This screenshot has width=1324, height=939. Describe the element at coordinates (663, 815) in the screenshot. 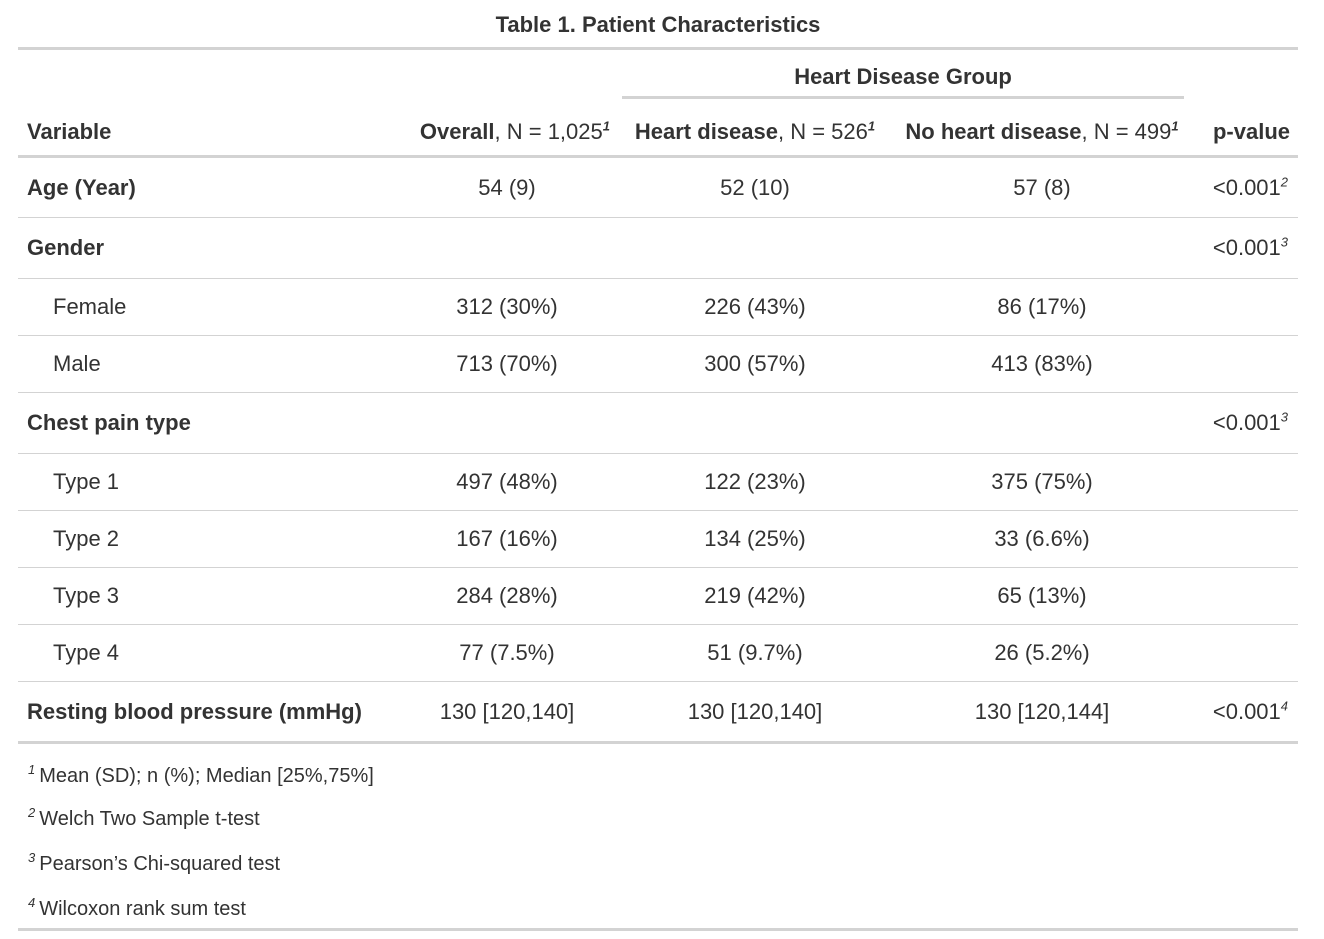

I see `footnote: 2 Welch Two Sample t-test` at that location.